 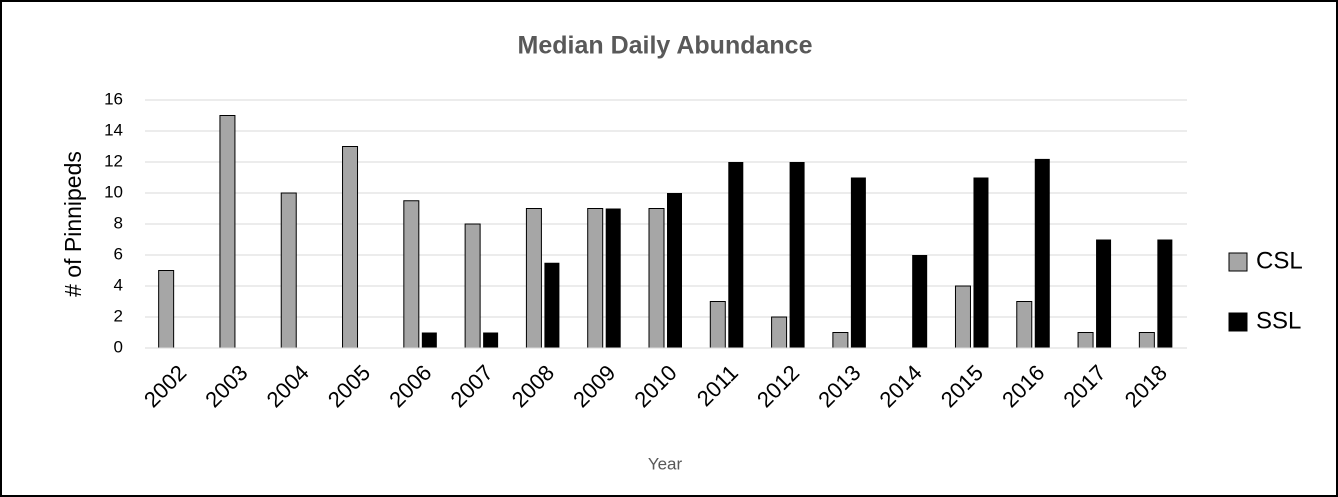 What do you see at coordinates (113, 129) in the screenshot?
I see `y-tick-label: 14` at bounding box center [113, 129].